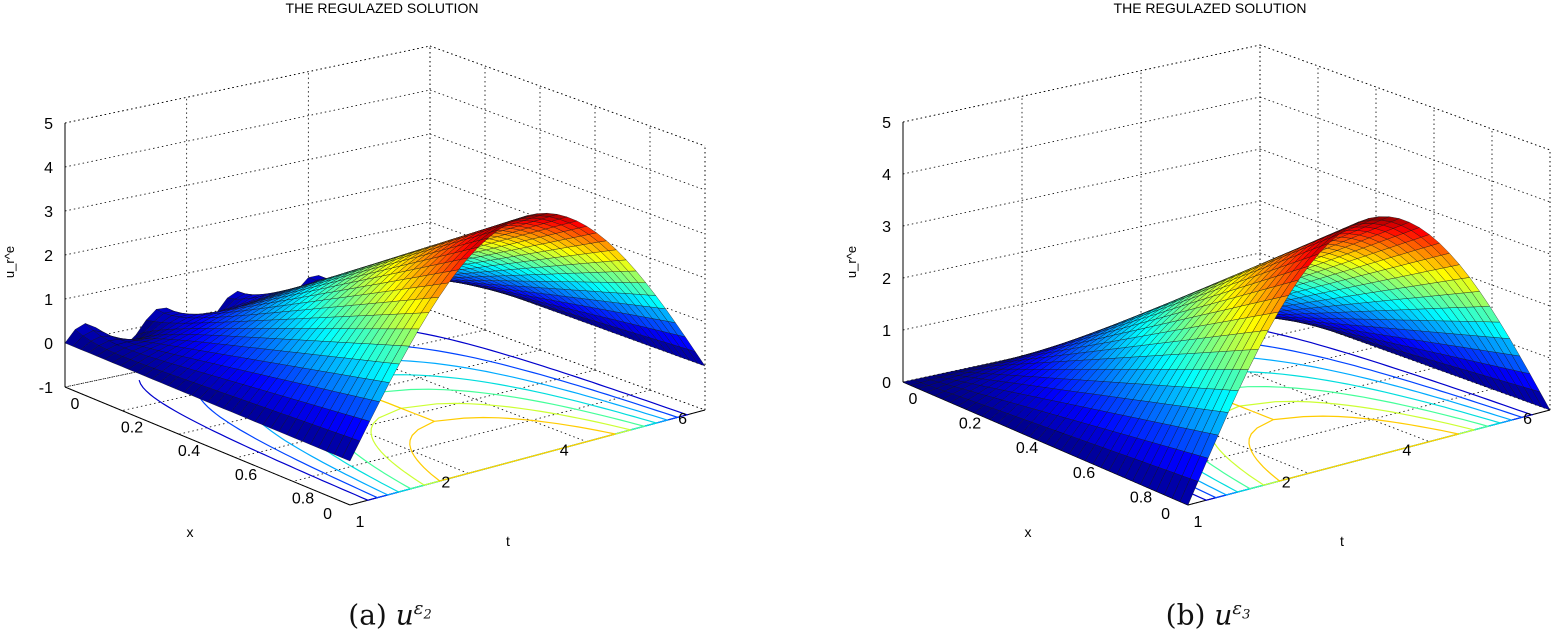  I want to click on z-tick-label: -1, so click(46, 388).